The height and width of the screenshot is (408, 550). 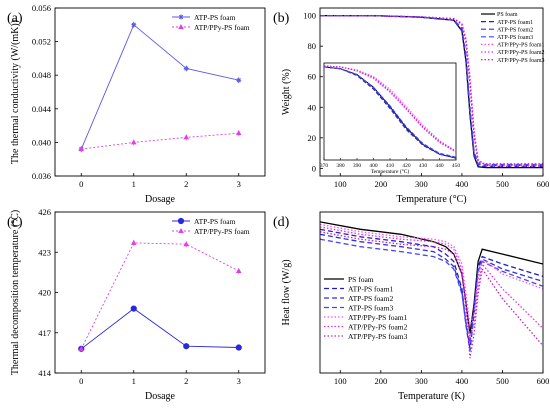 I want to click on y-tick-label: 100, so click(x=309, y=16).